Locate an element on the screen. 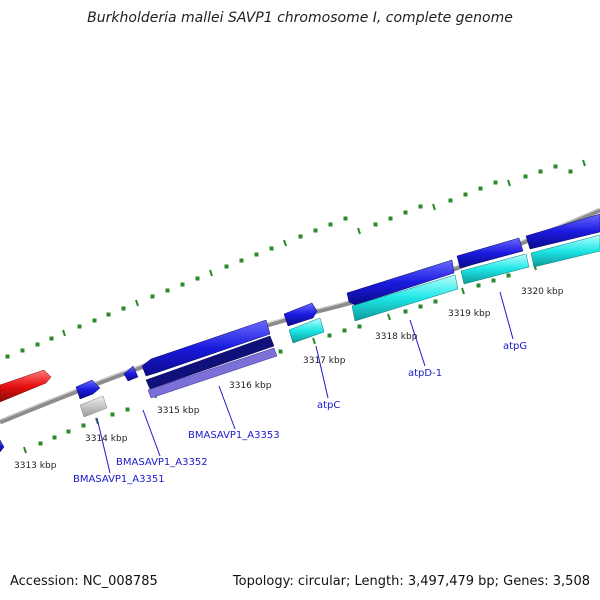 This screenshot has height=600, width=600. scale-label: 3315 kbp is located at coordinates (178, 411).